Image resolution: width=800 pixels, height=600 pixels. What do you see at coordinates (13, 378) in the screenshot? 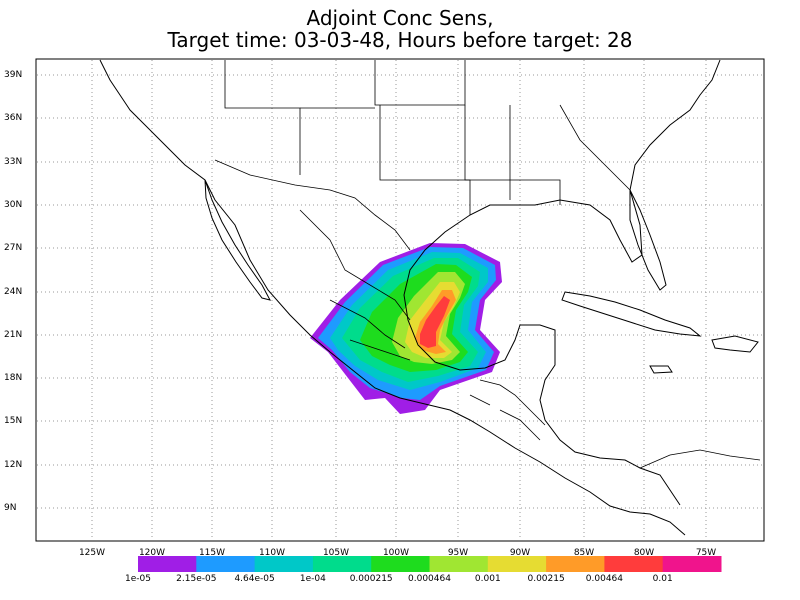
I see `lat-label: 18N` at bounding box center [13, 378].